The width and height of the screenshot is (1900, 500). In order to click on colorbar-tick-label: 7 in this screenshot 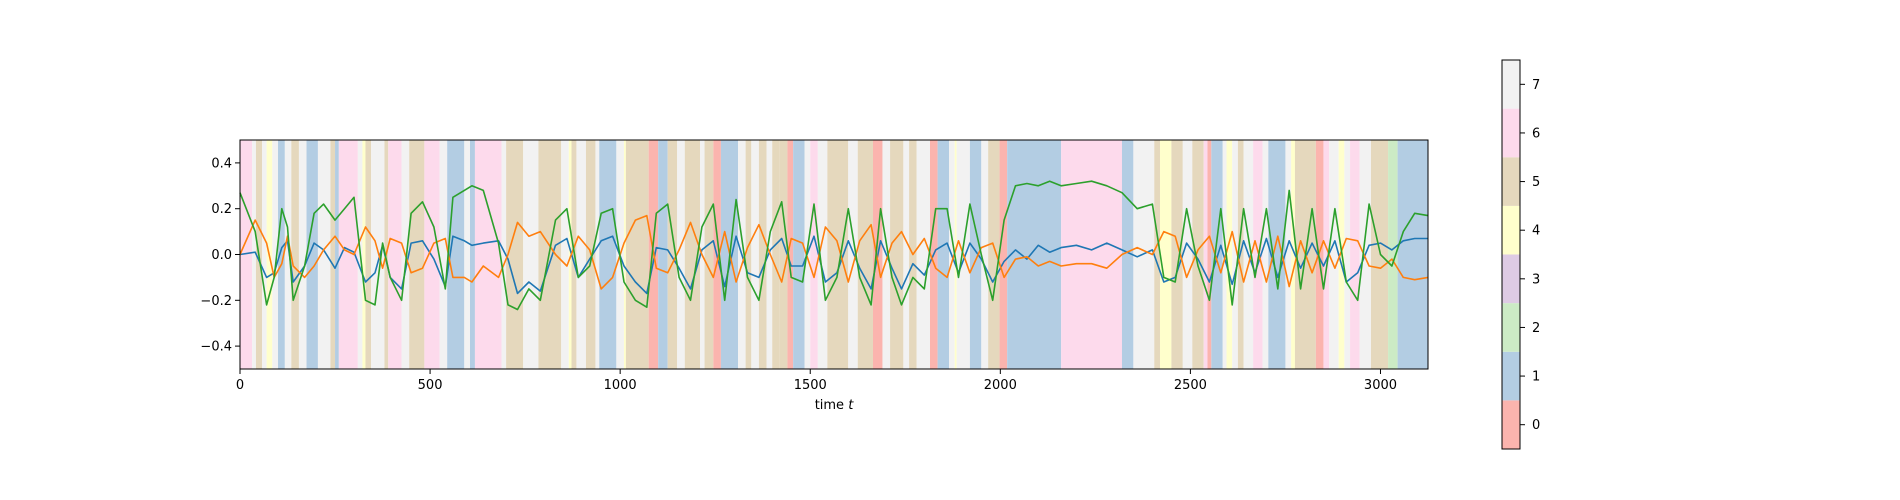, I will do `click(1536, 85)`.